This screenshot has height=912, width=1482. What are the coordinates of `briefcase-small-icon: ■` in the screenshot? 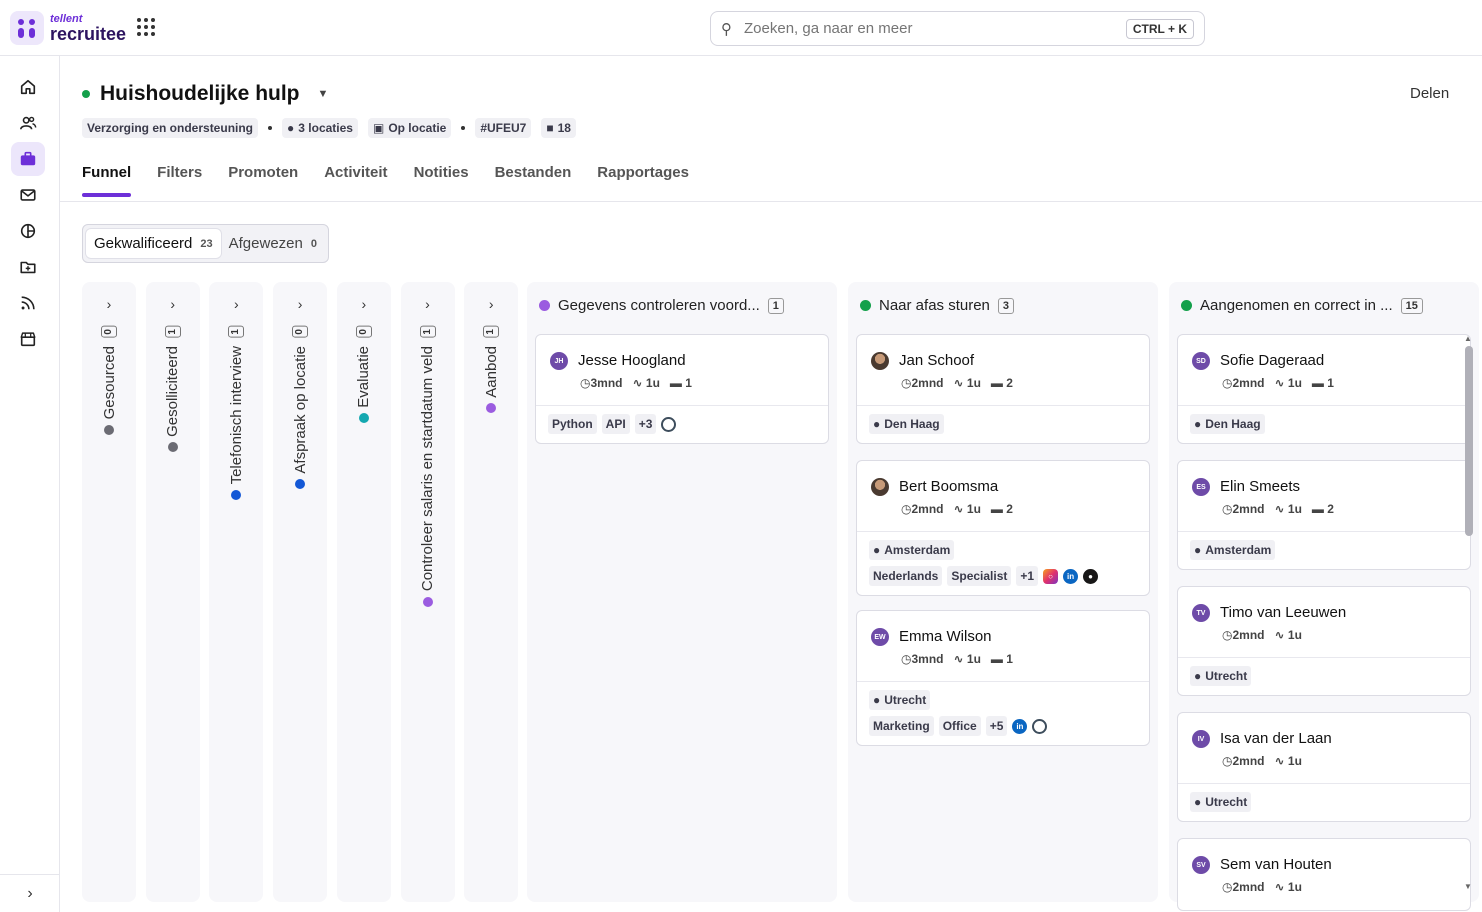 It's located at (550, 128).